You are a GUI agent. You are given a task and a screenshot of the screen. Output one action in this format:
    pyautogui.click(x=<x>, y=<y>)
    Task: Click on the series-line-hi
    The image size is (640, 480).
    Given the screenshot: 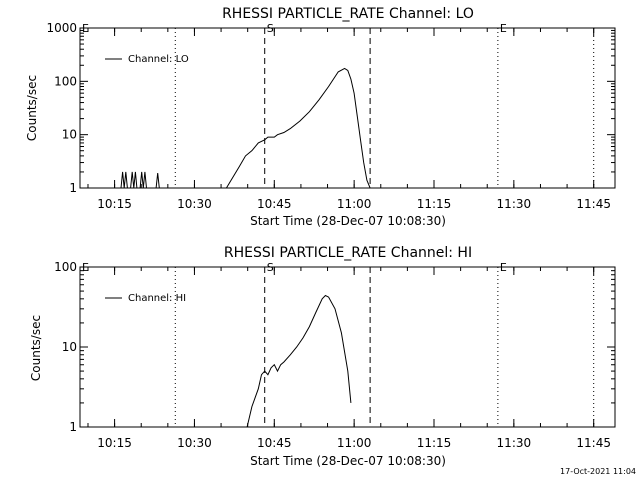 What is the action you would take?
    pyautogui.click(x=299, y=361)
    